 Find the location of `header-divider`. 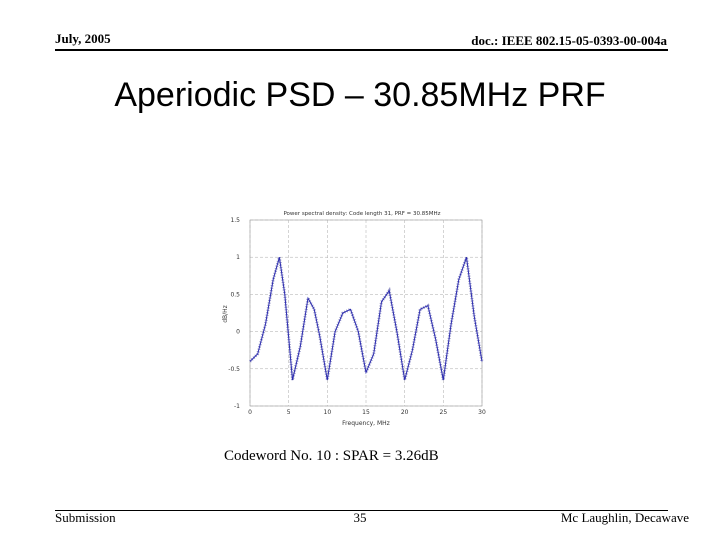

header-divider is located at coordinates (361, 50).